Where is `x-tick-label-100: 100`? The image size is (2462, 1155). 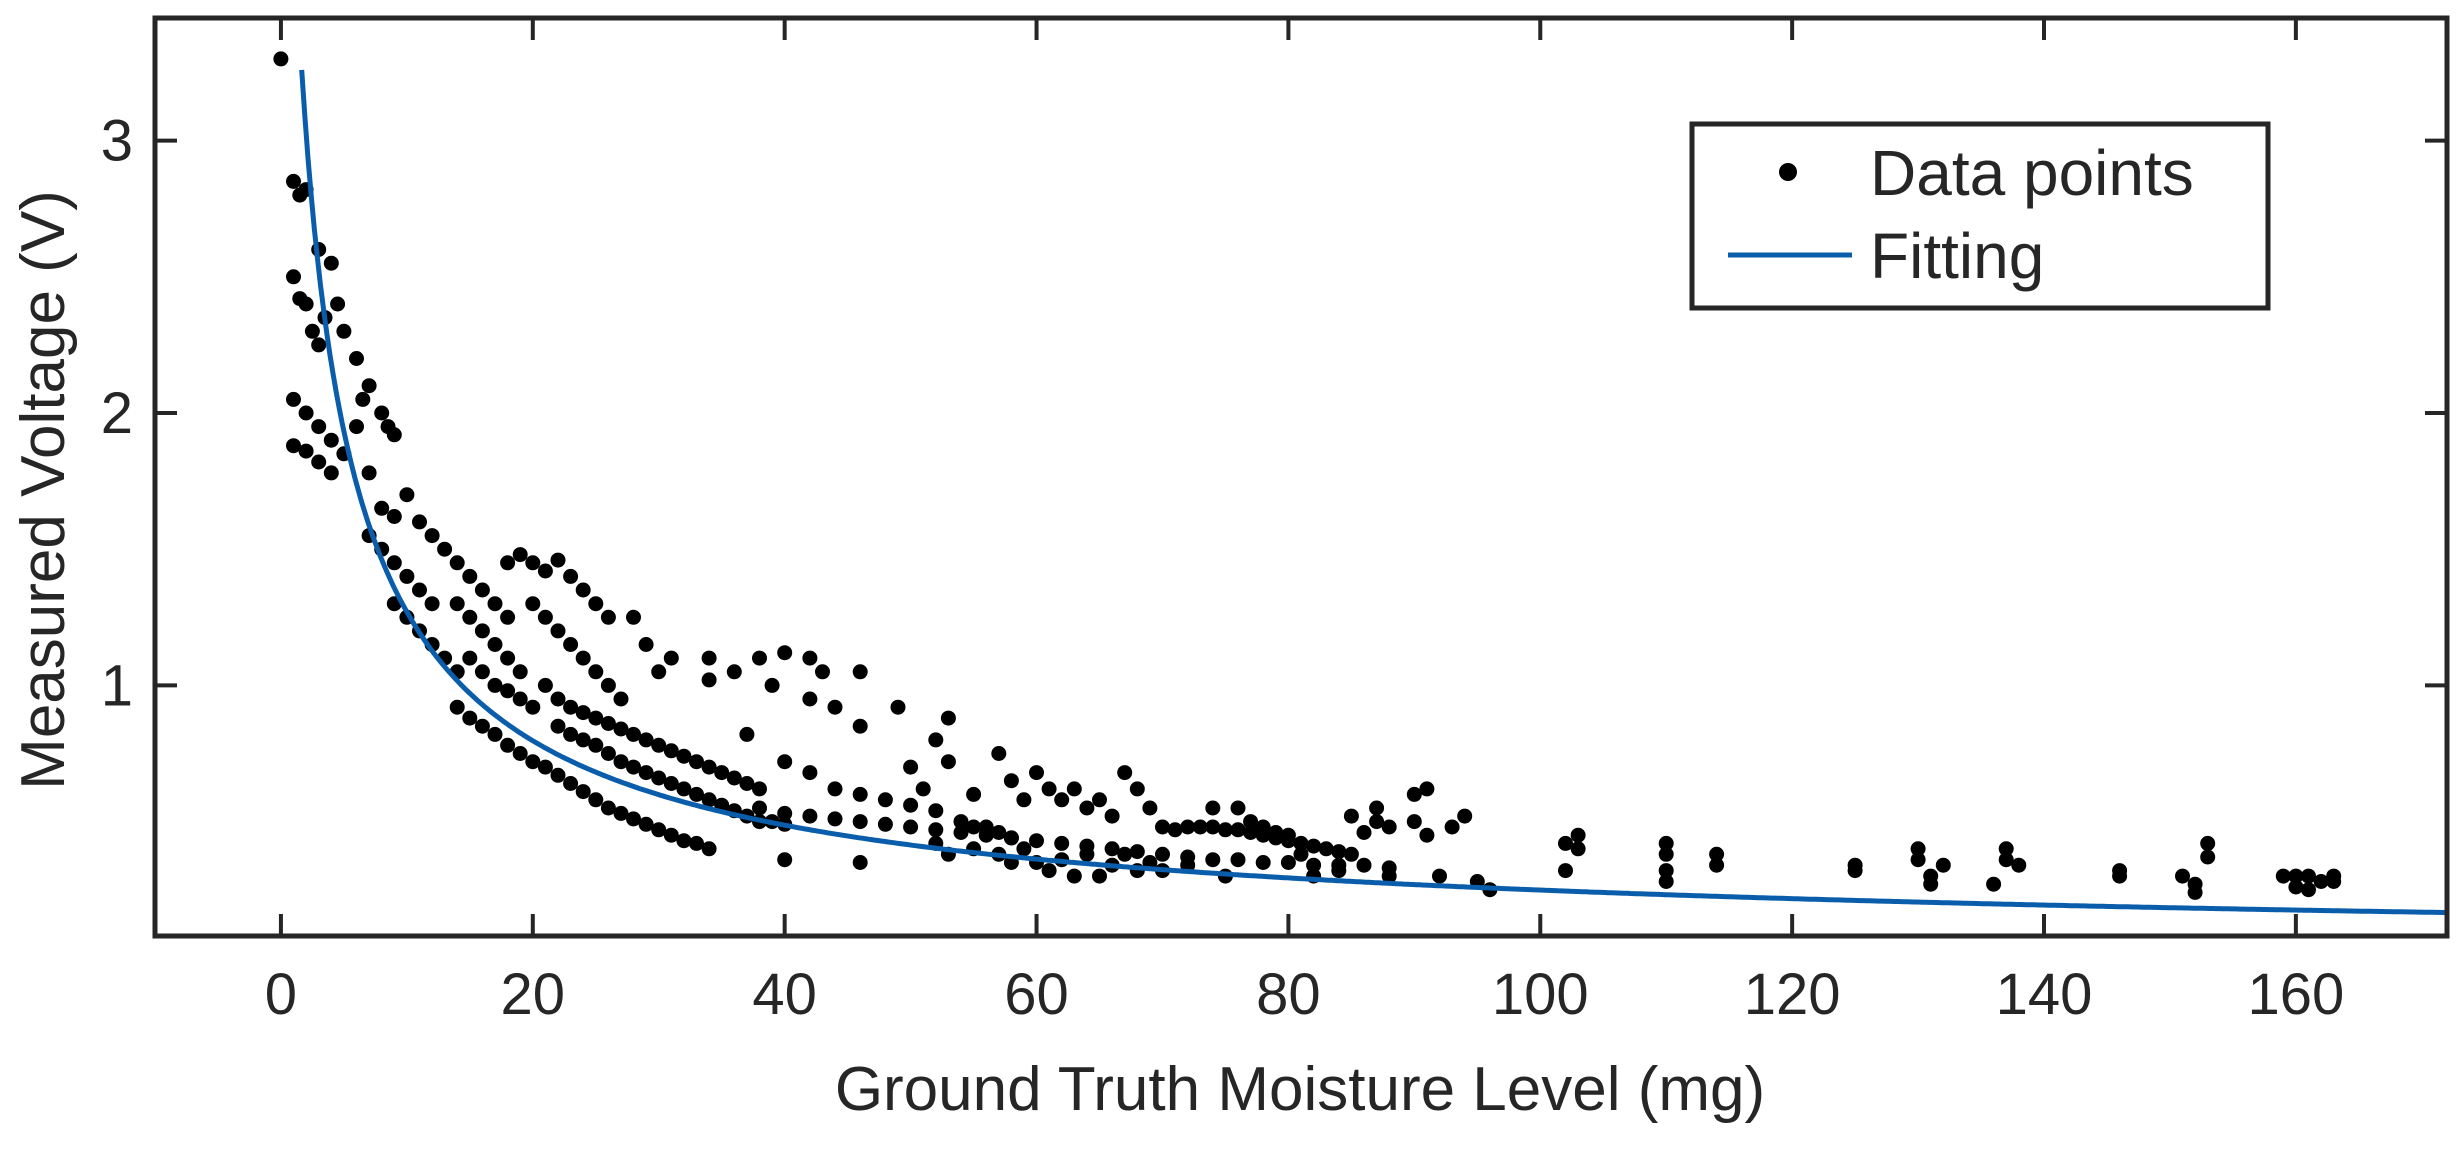 x-tick-label-100: 100 is located at coordinates (1540, 994).